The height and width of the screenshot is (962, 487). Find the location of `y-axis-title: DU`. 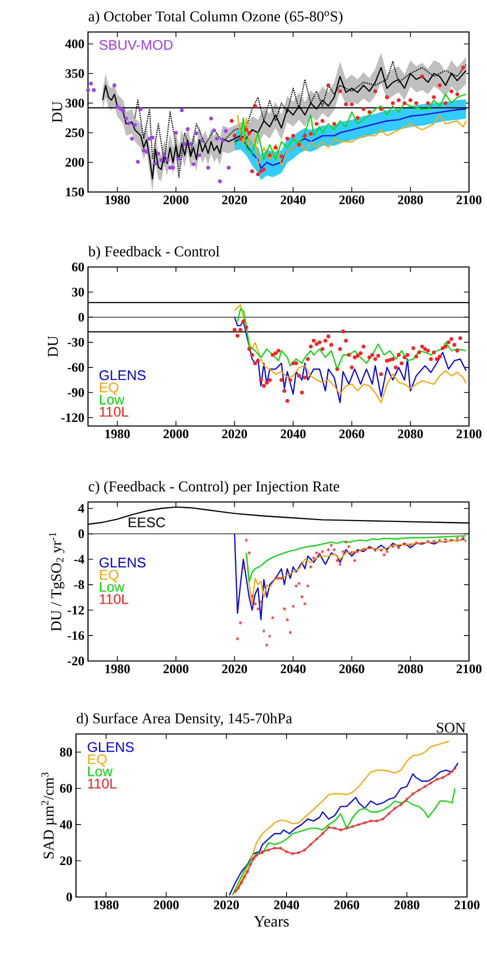

y-axis-title: DU is located at coordinates (57, 112).